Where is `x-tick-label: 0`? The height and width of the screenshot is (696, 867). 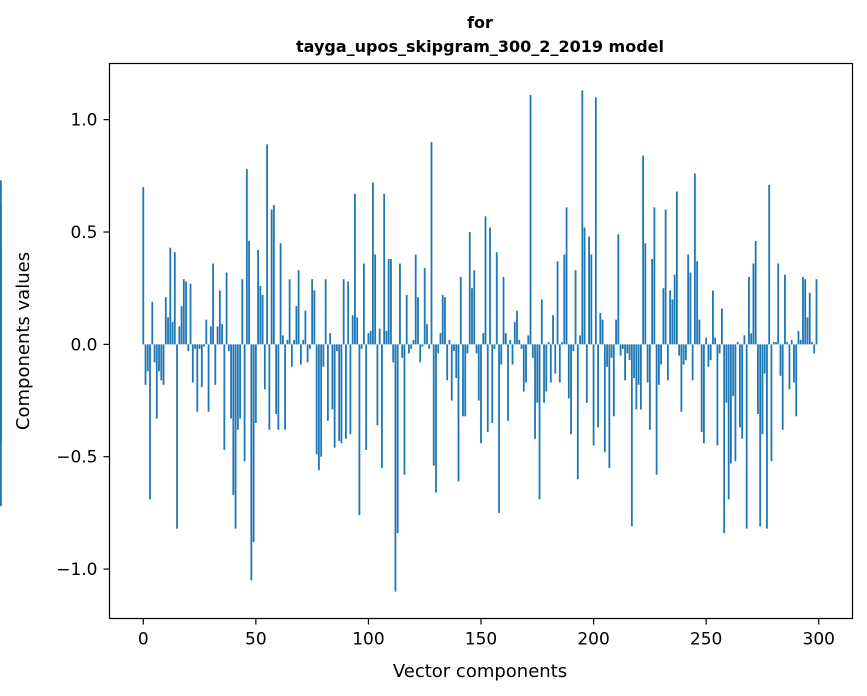 x-tick-label: 0 is located at coordinates (143, 640).